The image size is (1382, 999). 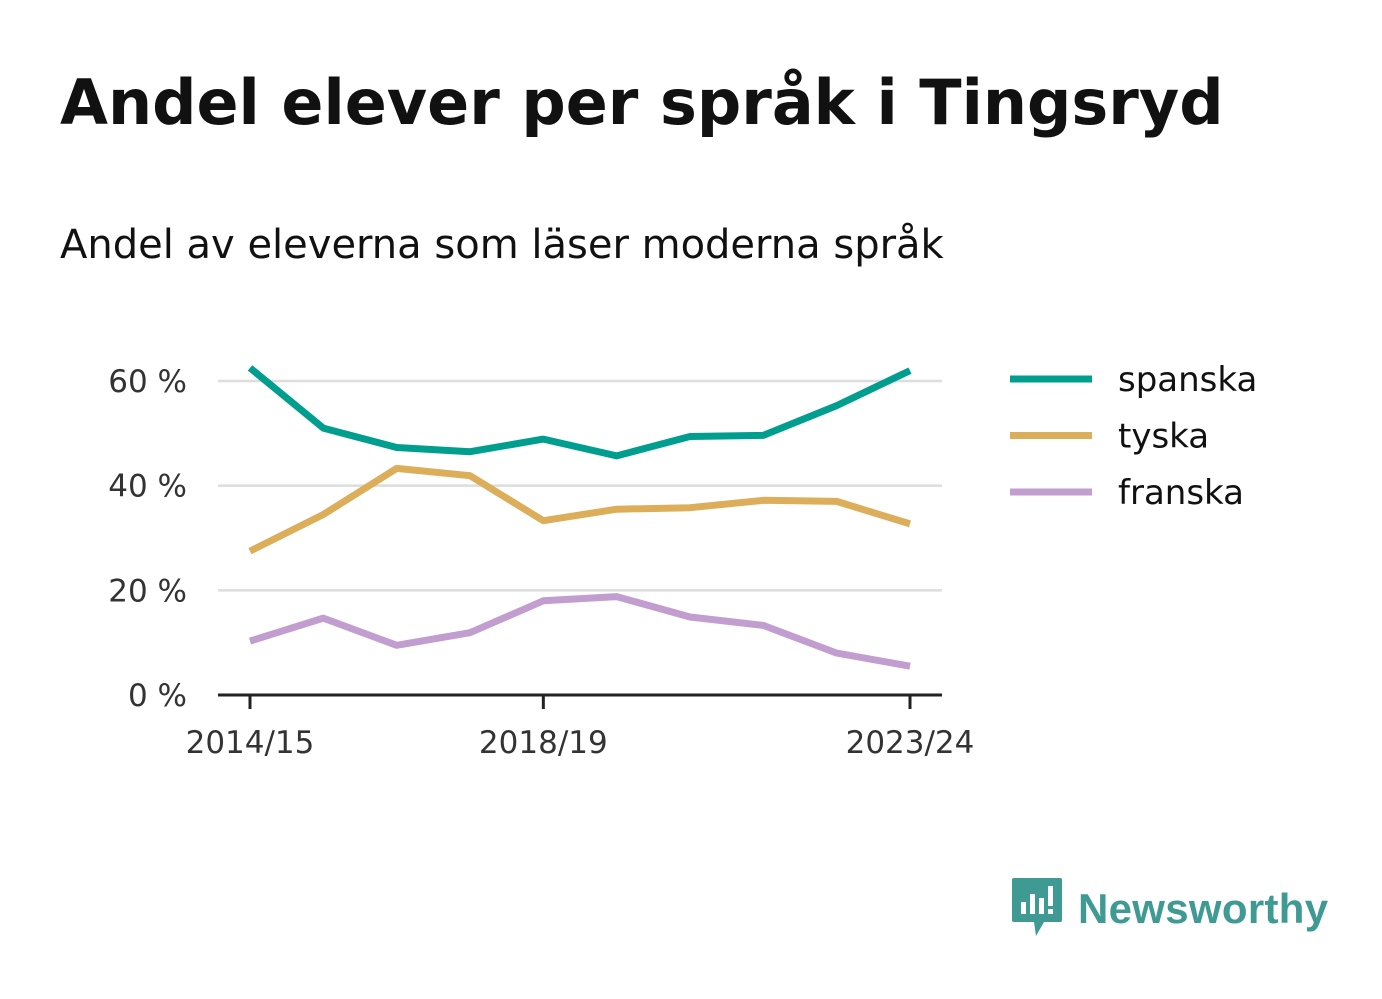 What do you see at coordinates (147, 382) in the screenshot?
I see `y-tick-label: 60 %` at bounding box center [147, 382].